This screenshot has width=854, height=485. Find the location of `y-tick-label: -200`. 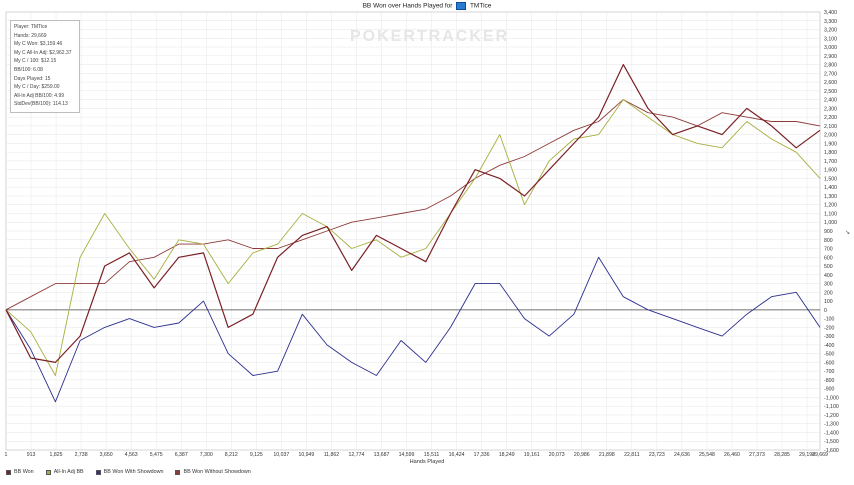

y-tick-label: -200 is located at coordinates (829, 328).